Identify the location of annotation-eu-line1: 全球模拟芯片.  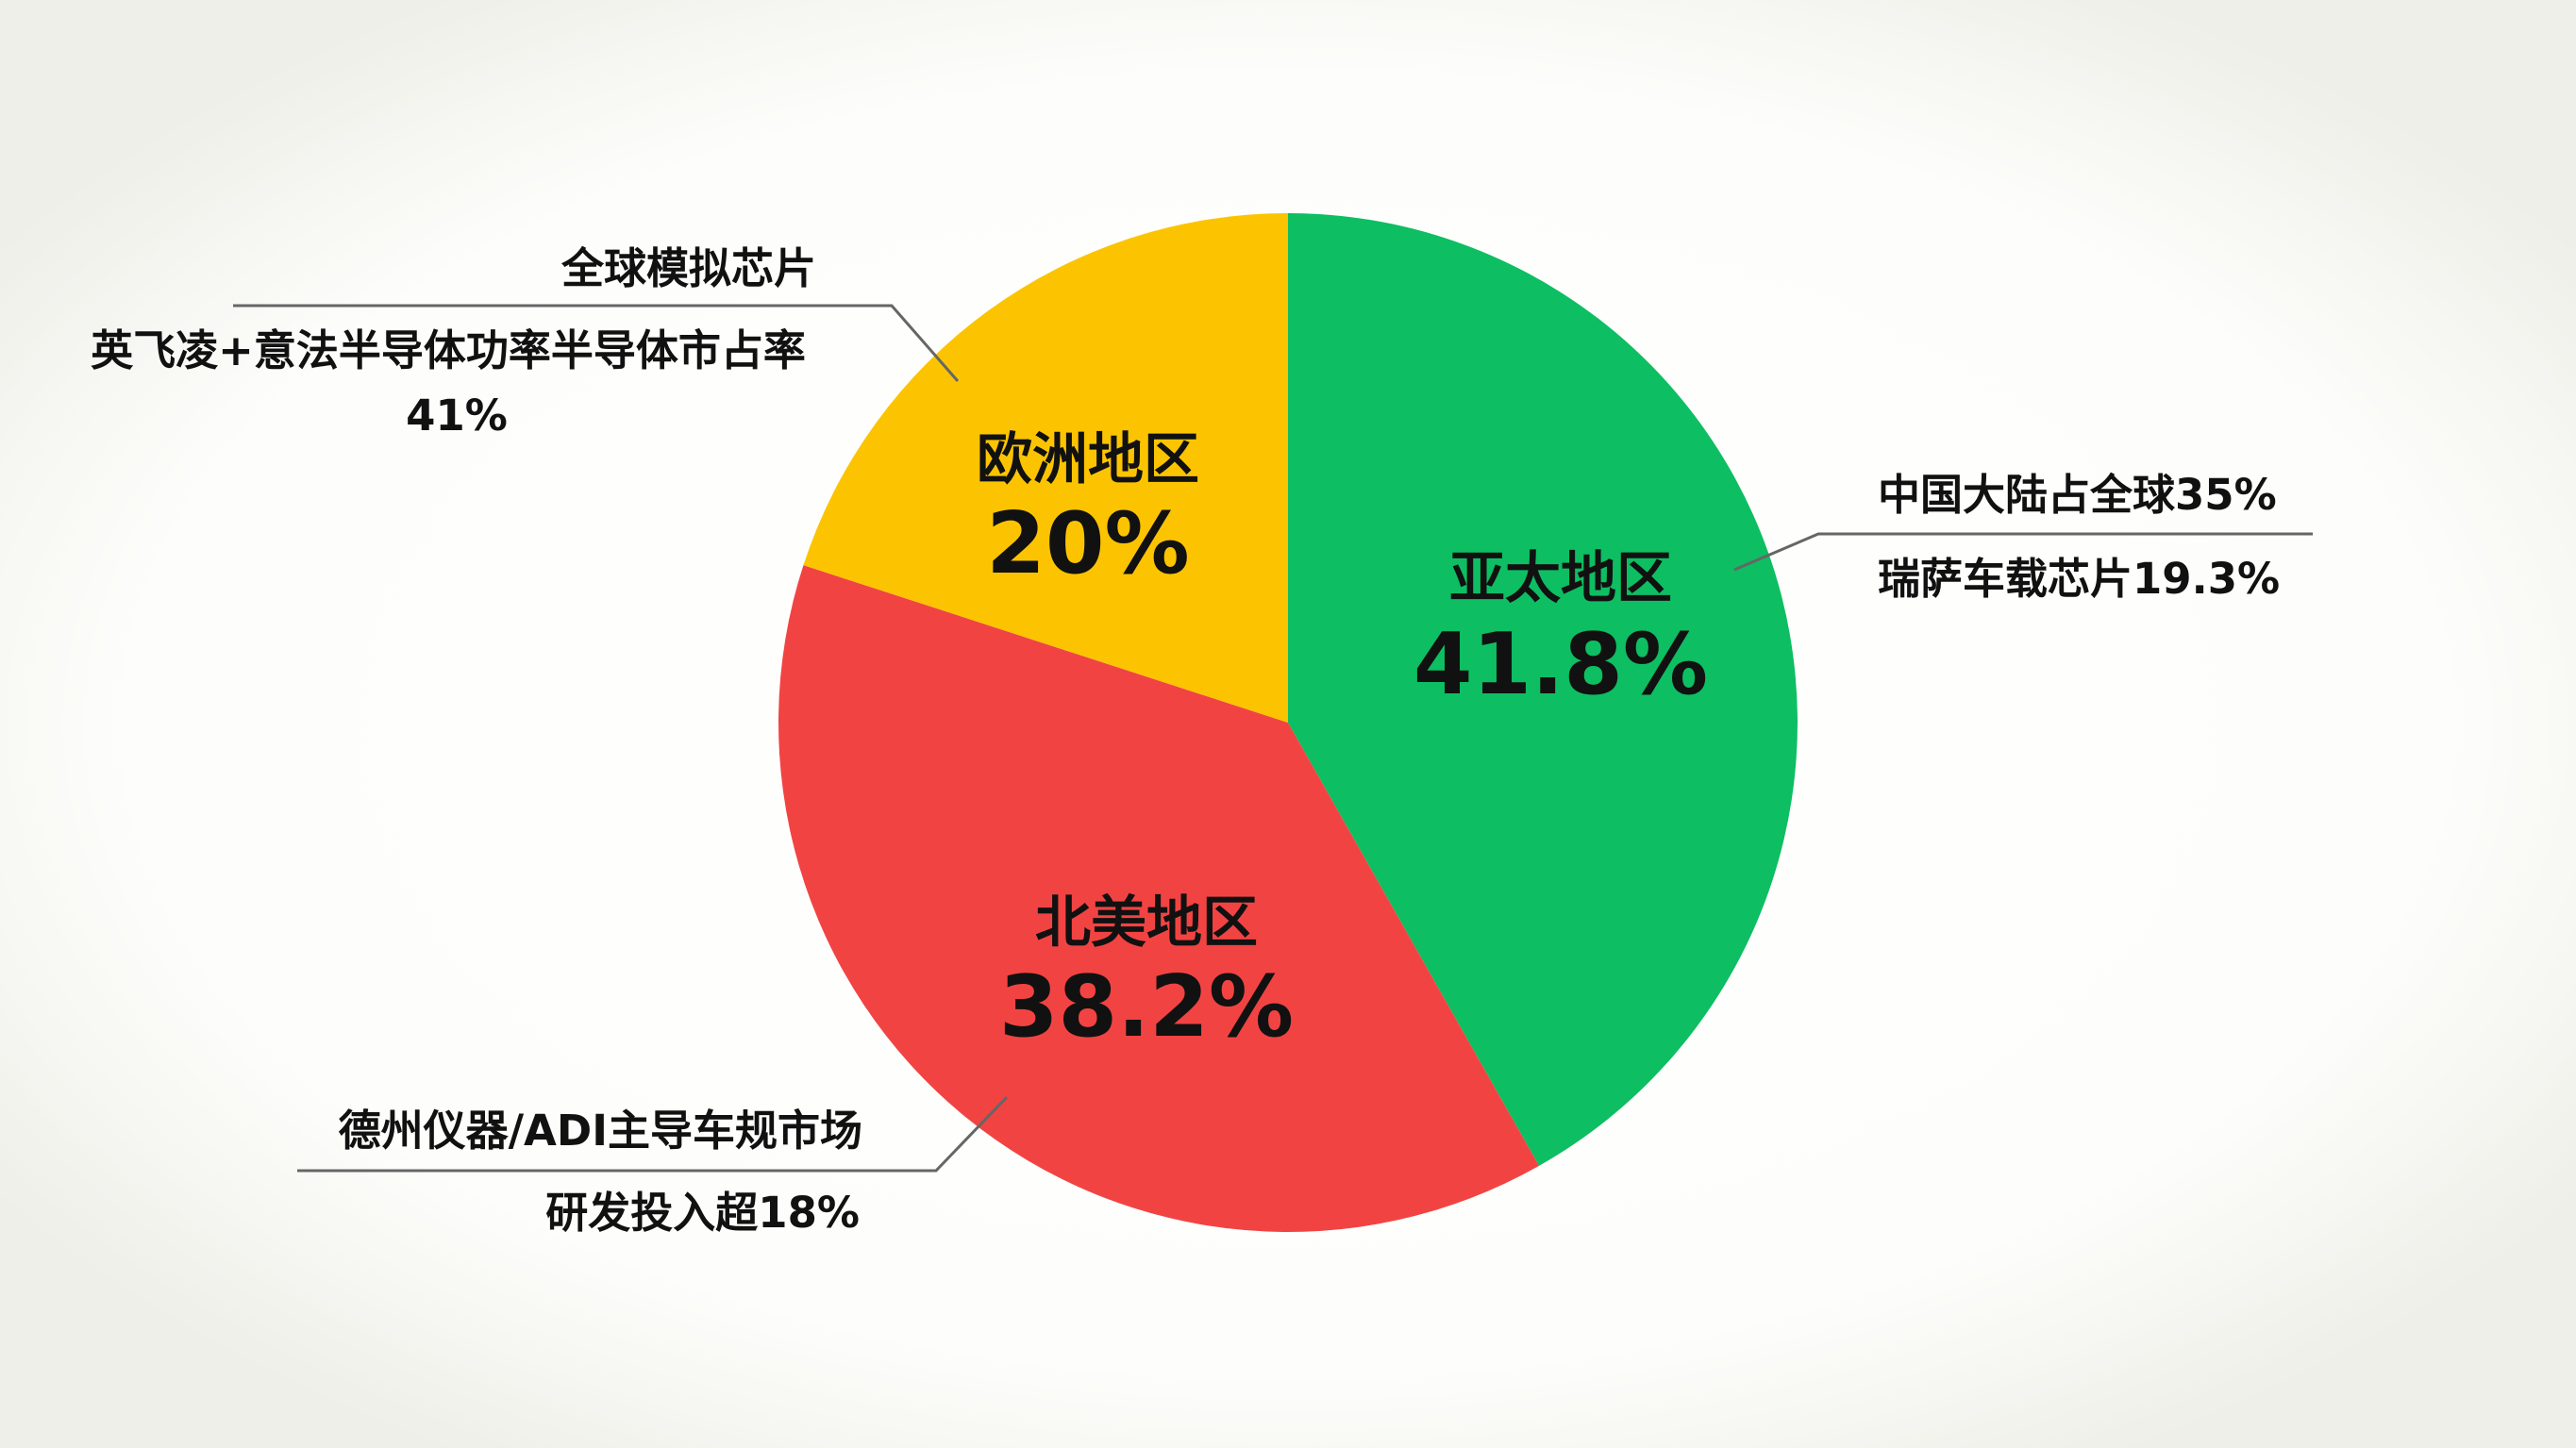
(688, 268).